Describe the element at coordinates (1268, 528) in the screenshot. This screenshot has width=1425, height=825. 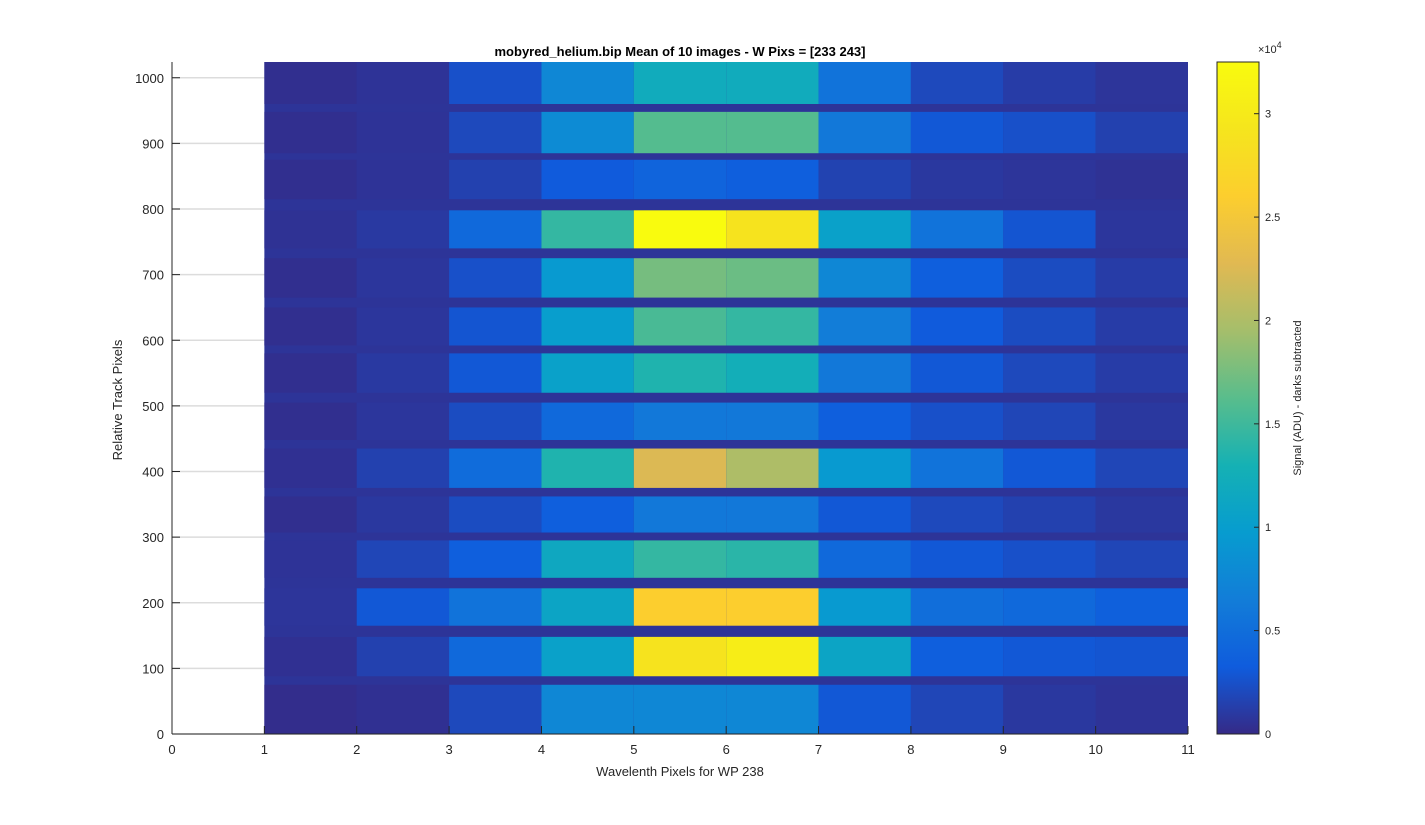
I see `colorbar-tick-label: 1` at that location.